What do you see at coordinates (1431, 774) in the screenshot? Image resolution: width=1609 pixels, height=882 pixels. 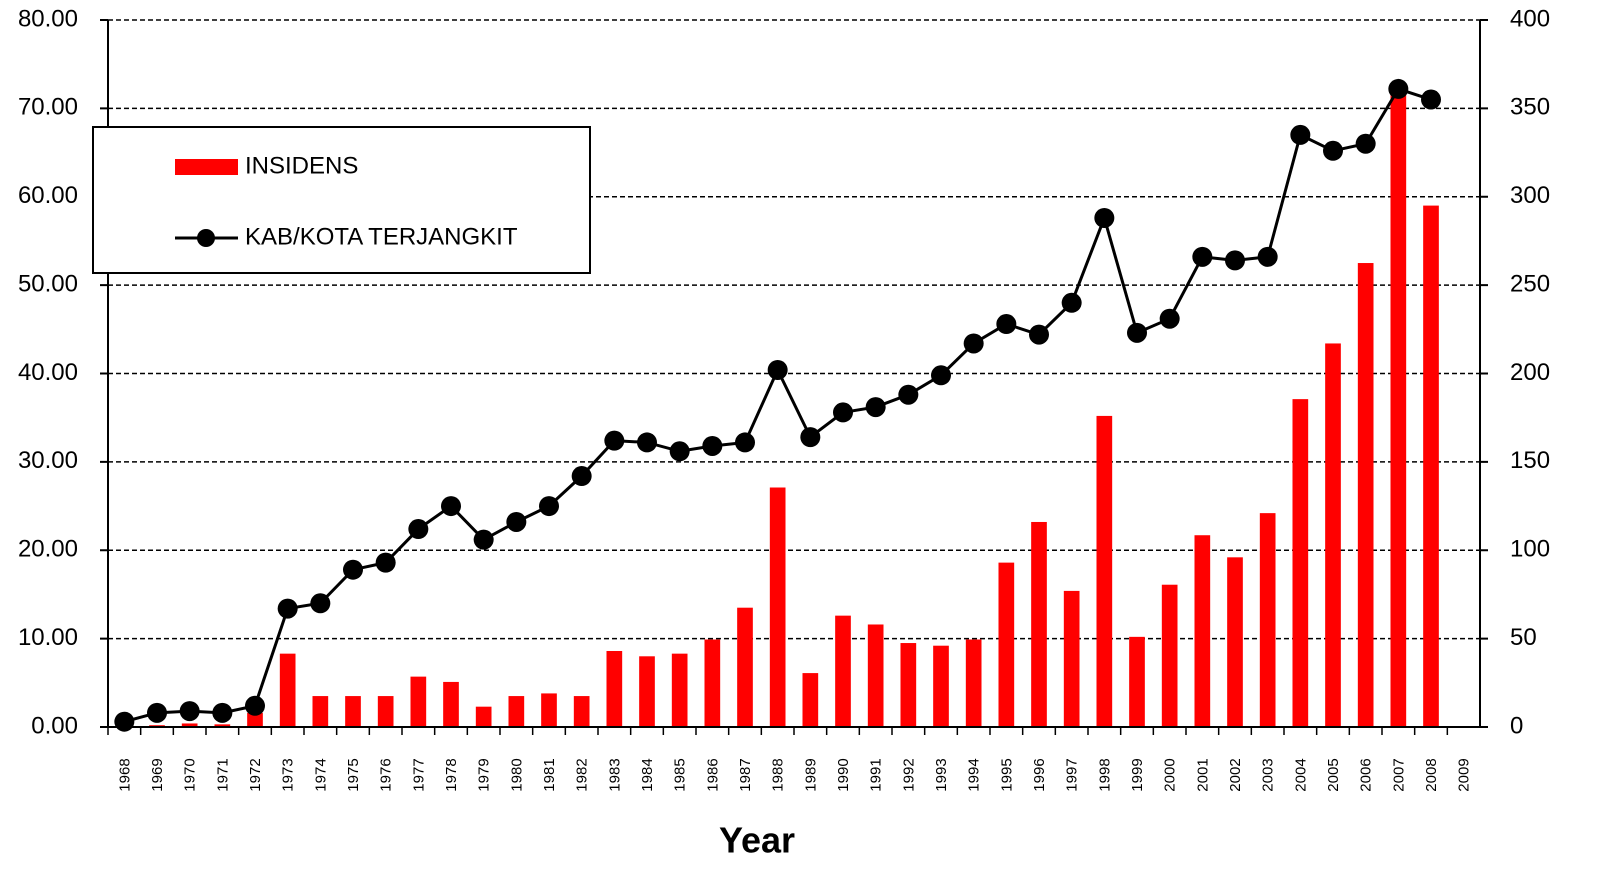 I see `x-tick-label: 2008` at bounding box center [1431, 774].